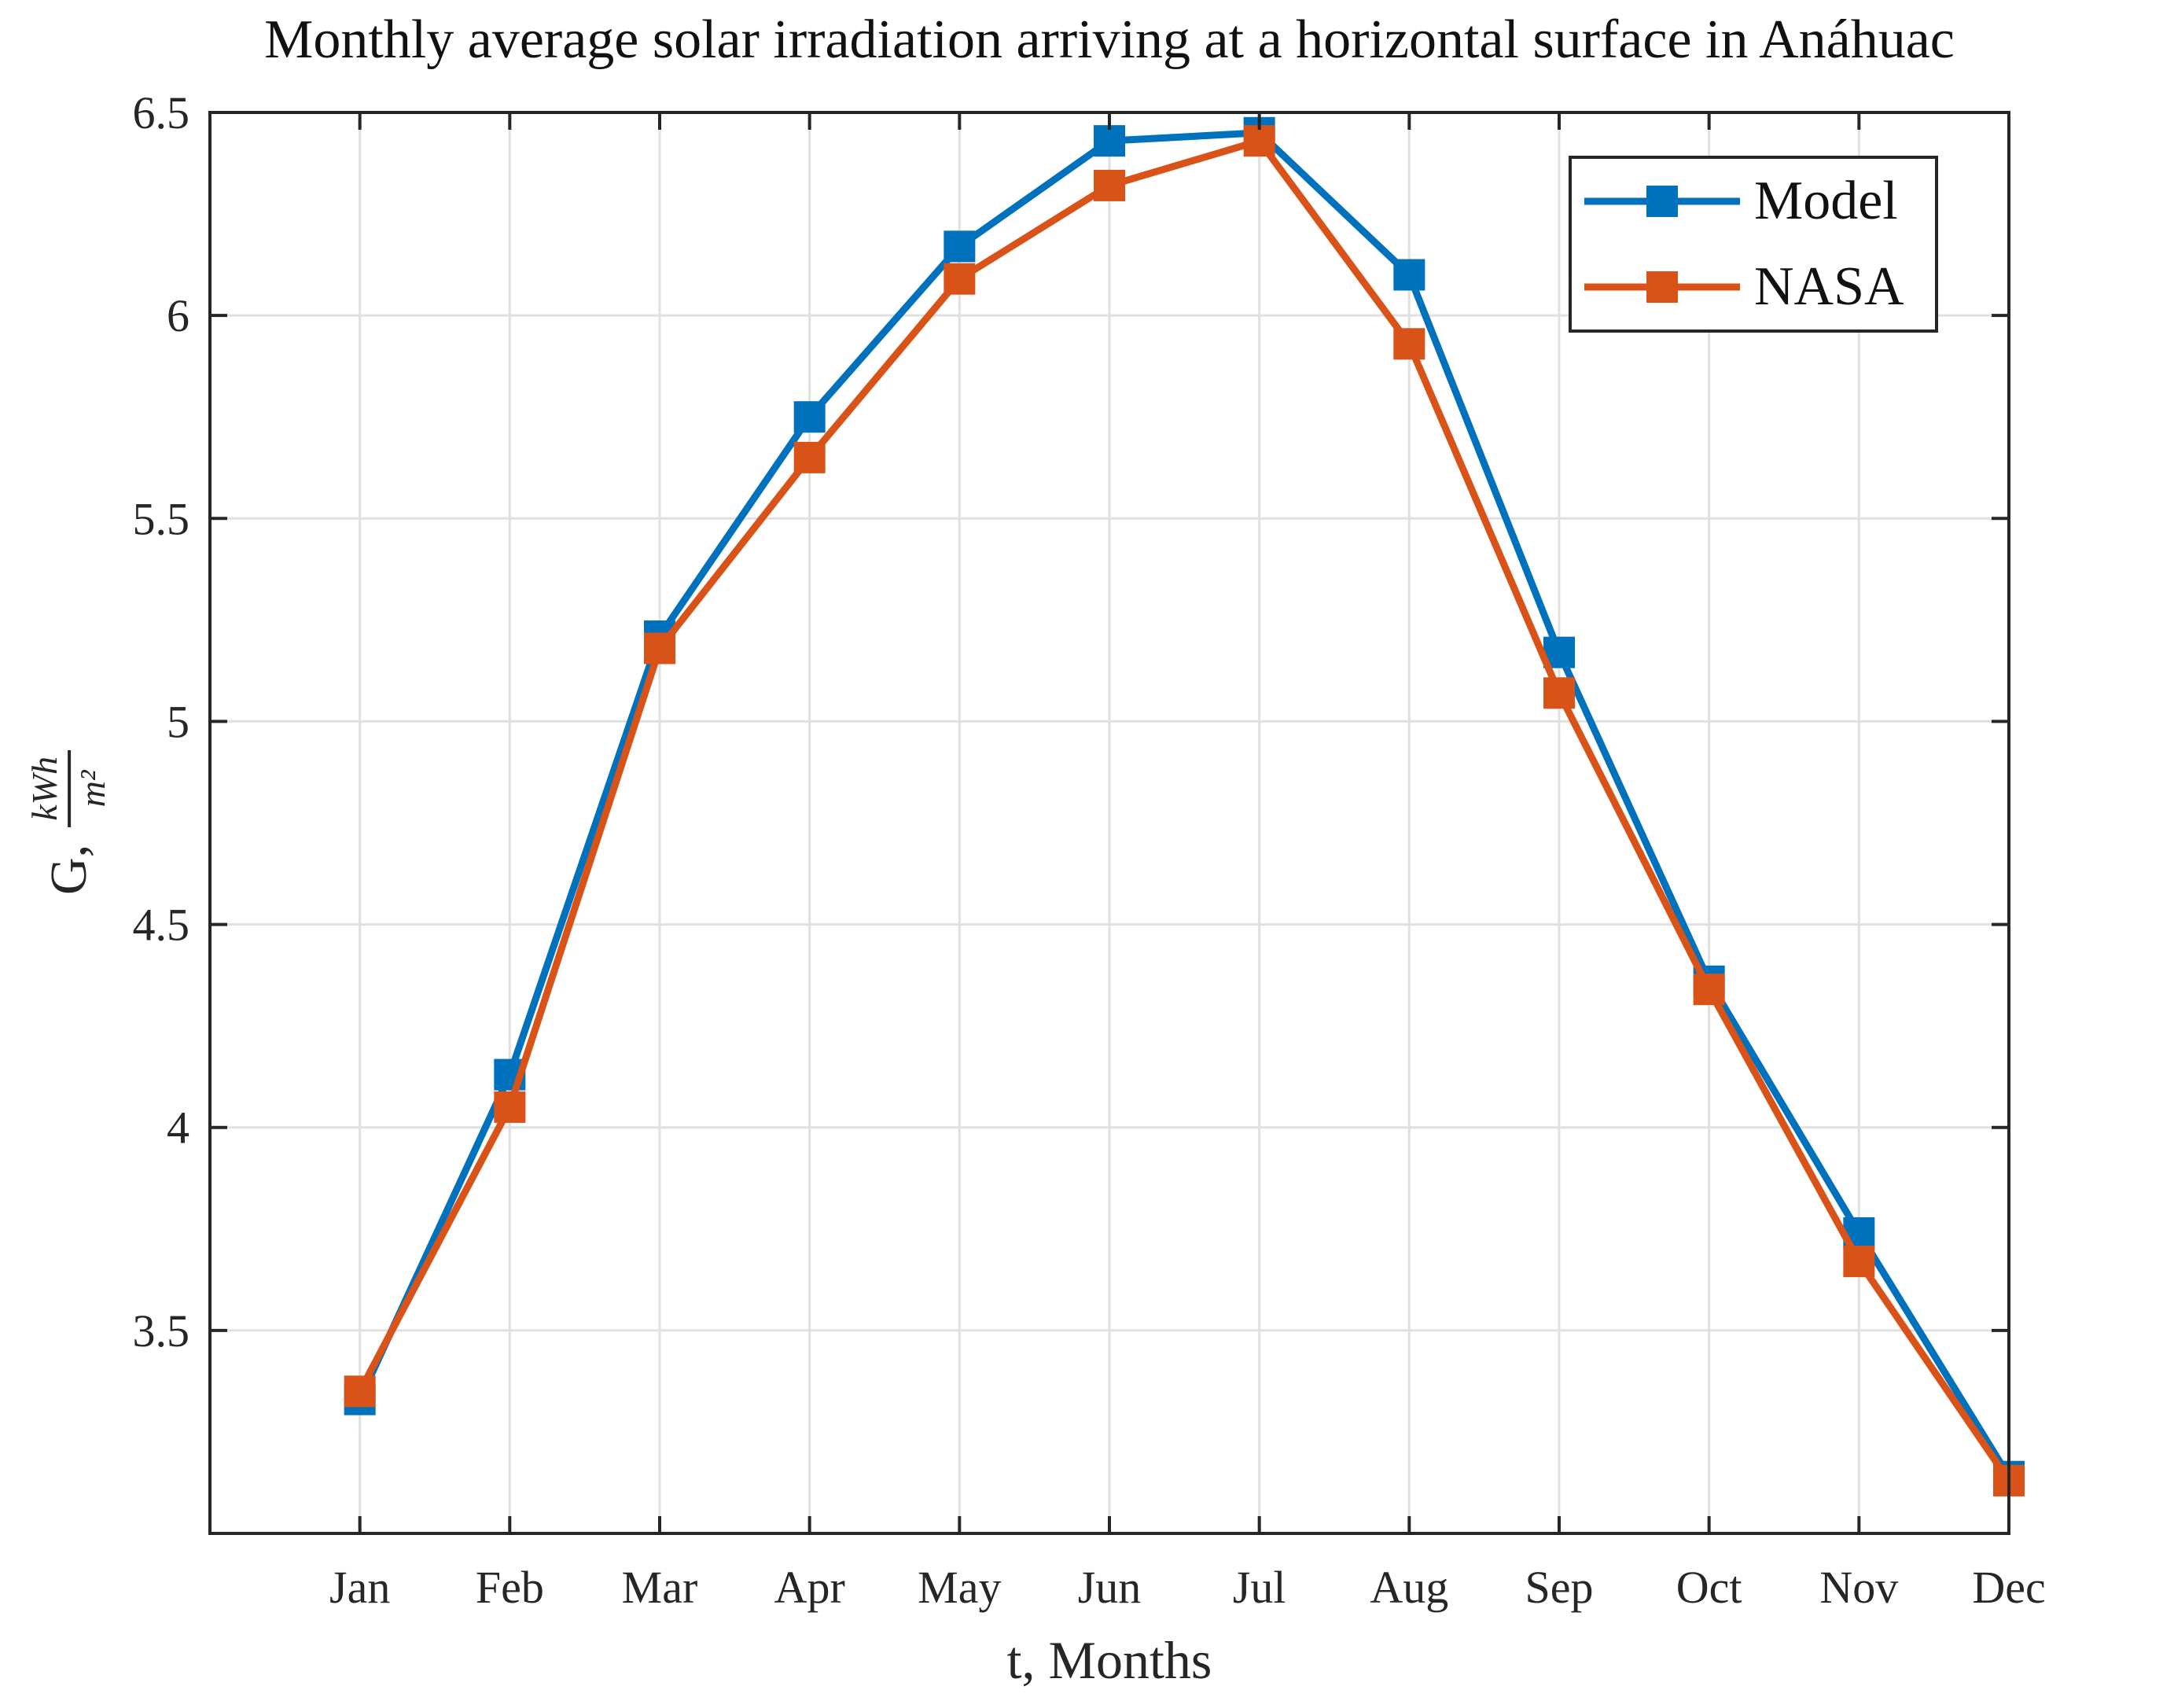  Describe the element at coordinates (959, 1587) in the screenshot. I see `x-tick-label-may: May` at that location.